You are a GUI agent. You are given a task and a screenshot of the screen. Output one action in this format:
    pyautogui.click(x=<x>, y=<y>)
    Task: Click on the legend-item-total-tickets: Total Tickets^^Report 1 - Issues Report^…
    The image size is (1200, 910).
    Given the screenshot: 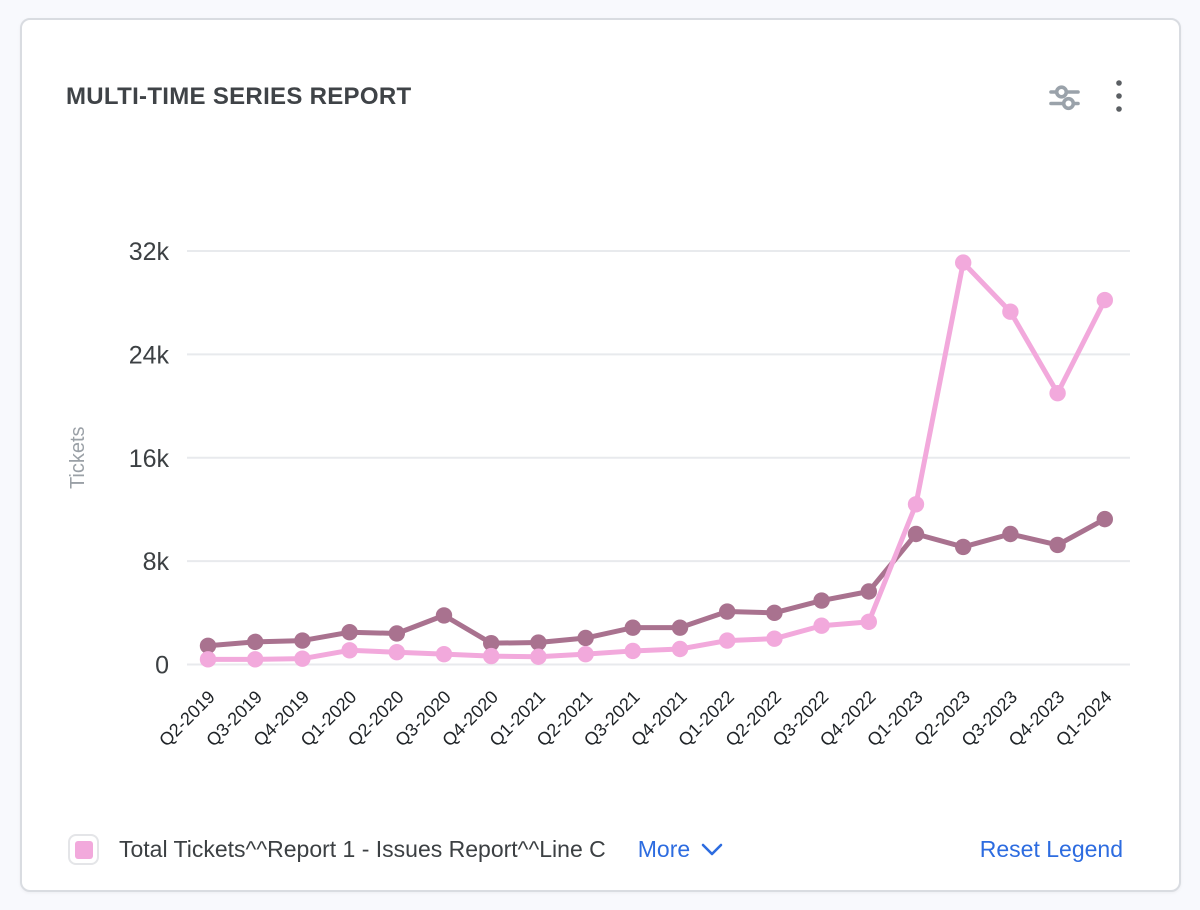 What is the action you would take?
    pyautogui.click(x=337, y=849)
    